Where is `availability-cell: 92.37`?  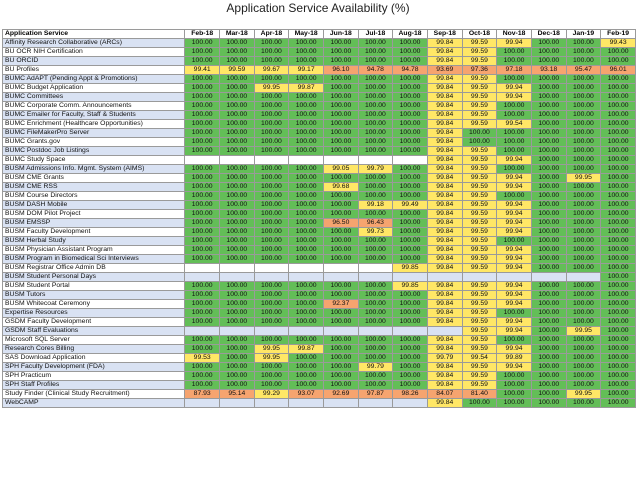 availability-cell: 92.37 is located at coordinates (341, 304).